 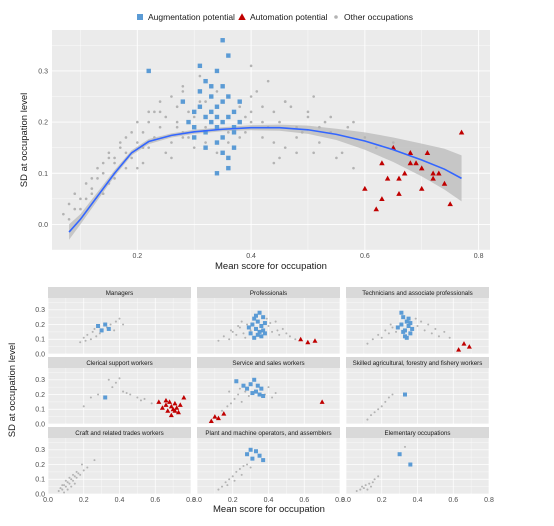 I want to click on legend-label-augmentation: Augmentation potential, so click(x=191, y=17).